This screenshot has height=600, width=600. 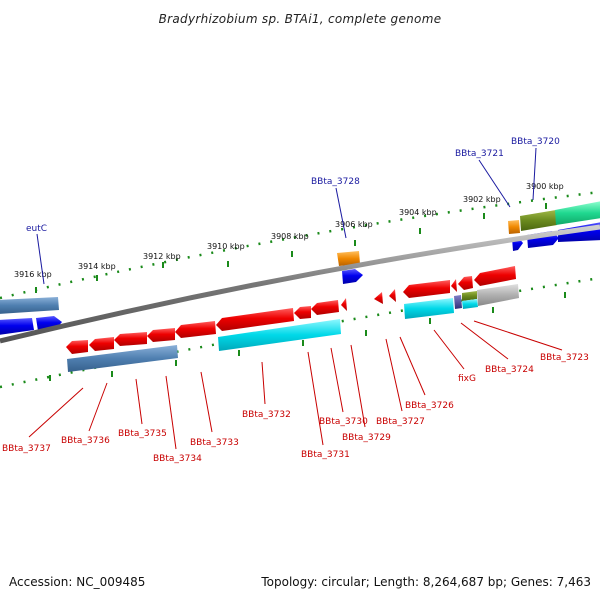 I want to click on scale-label: 3908 kbp, so click(x=290, y=236).